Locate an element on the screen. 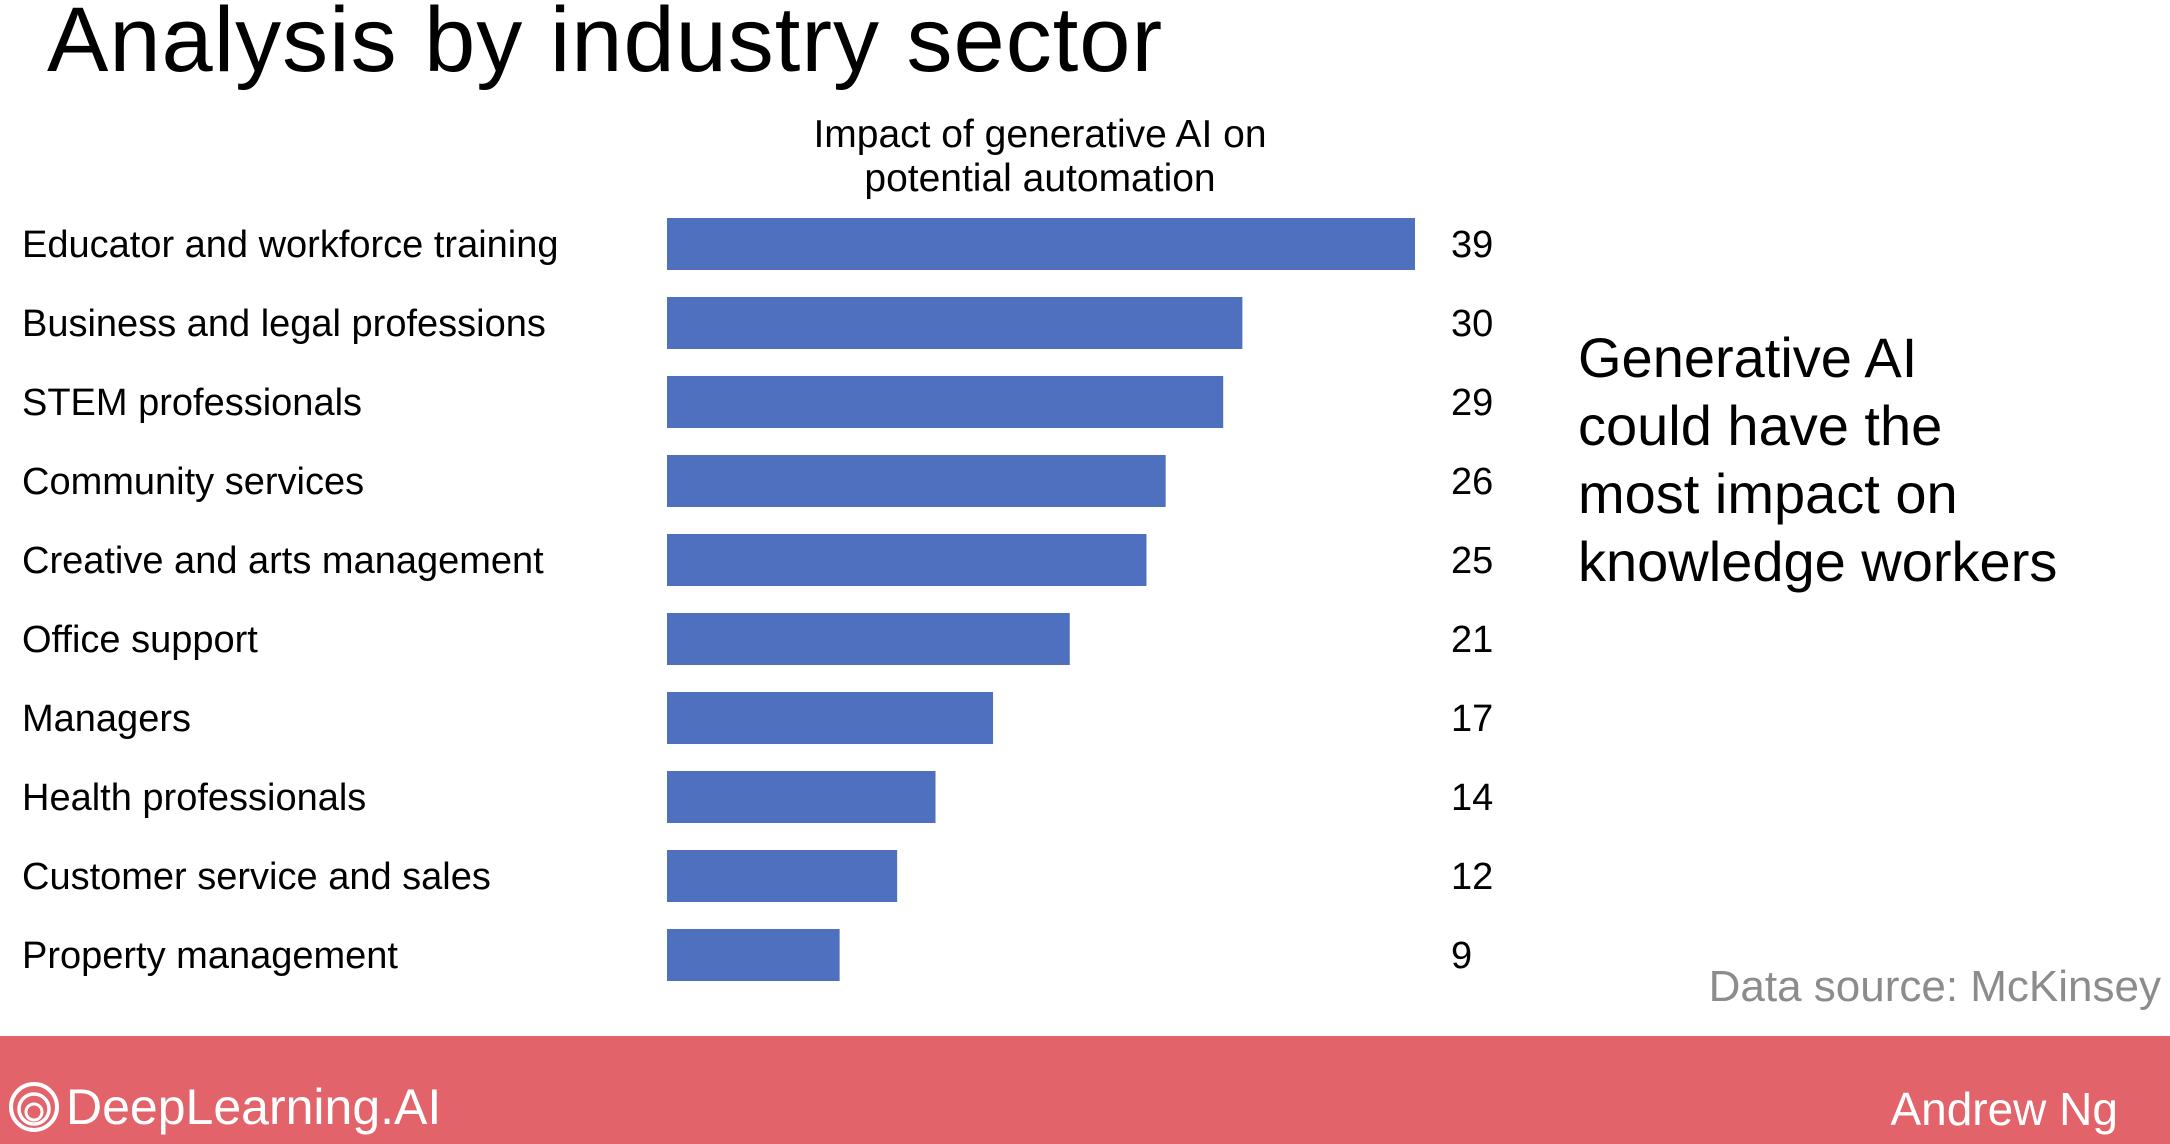 The height and width of the screenshot is (1144, 2170). category-label: Property management is located at coordinates (210, 956).